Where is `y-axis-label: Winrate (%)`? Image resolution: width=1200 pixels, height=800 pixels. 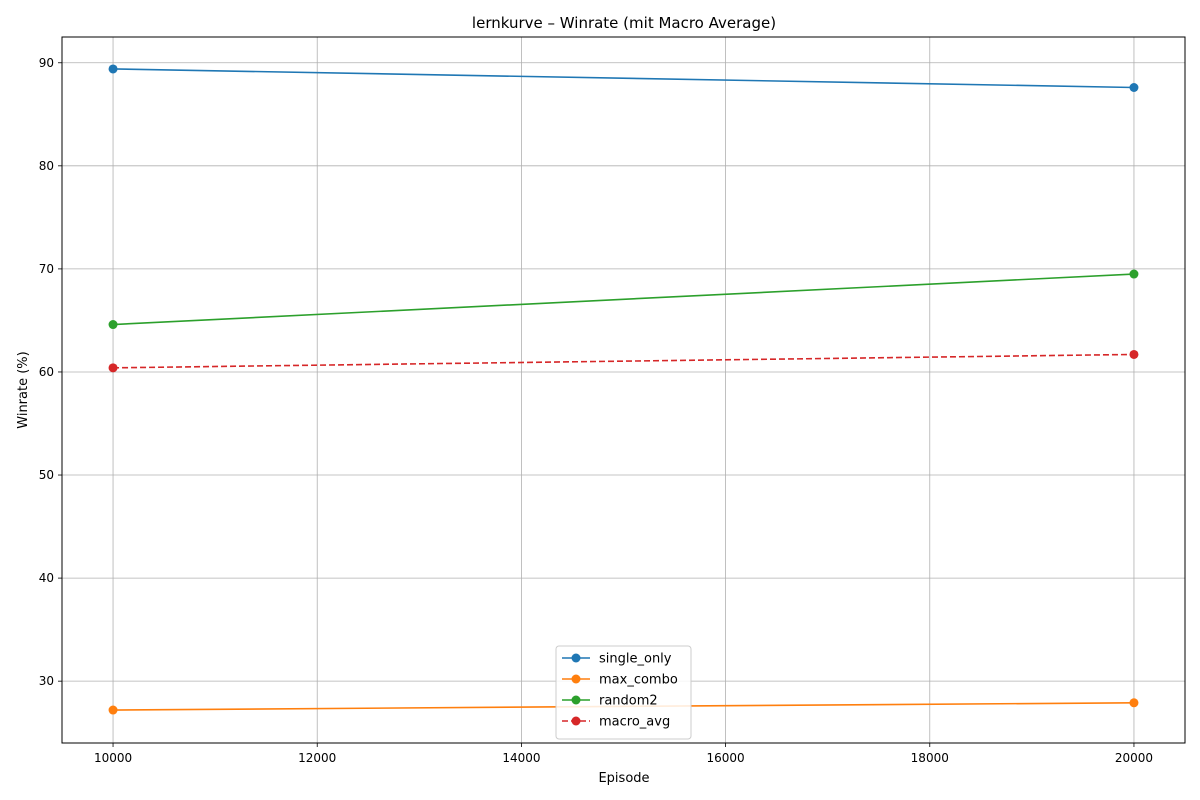
y-axis-label: Winrate (%) is located at coordinates (23, 389).